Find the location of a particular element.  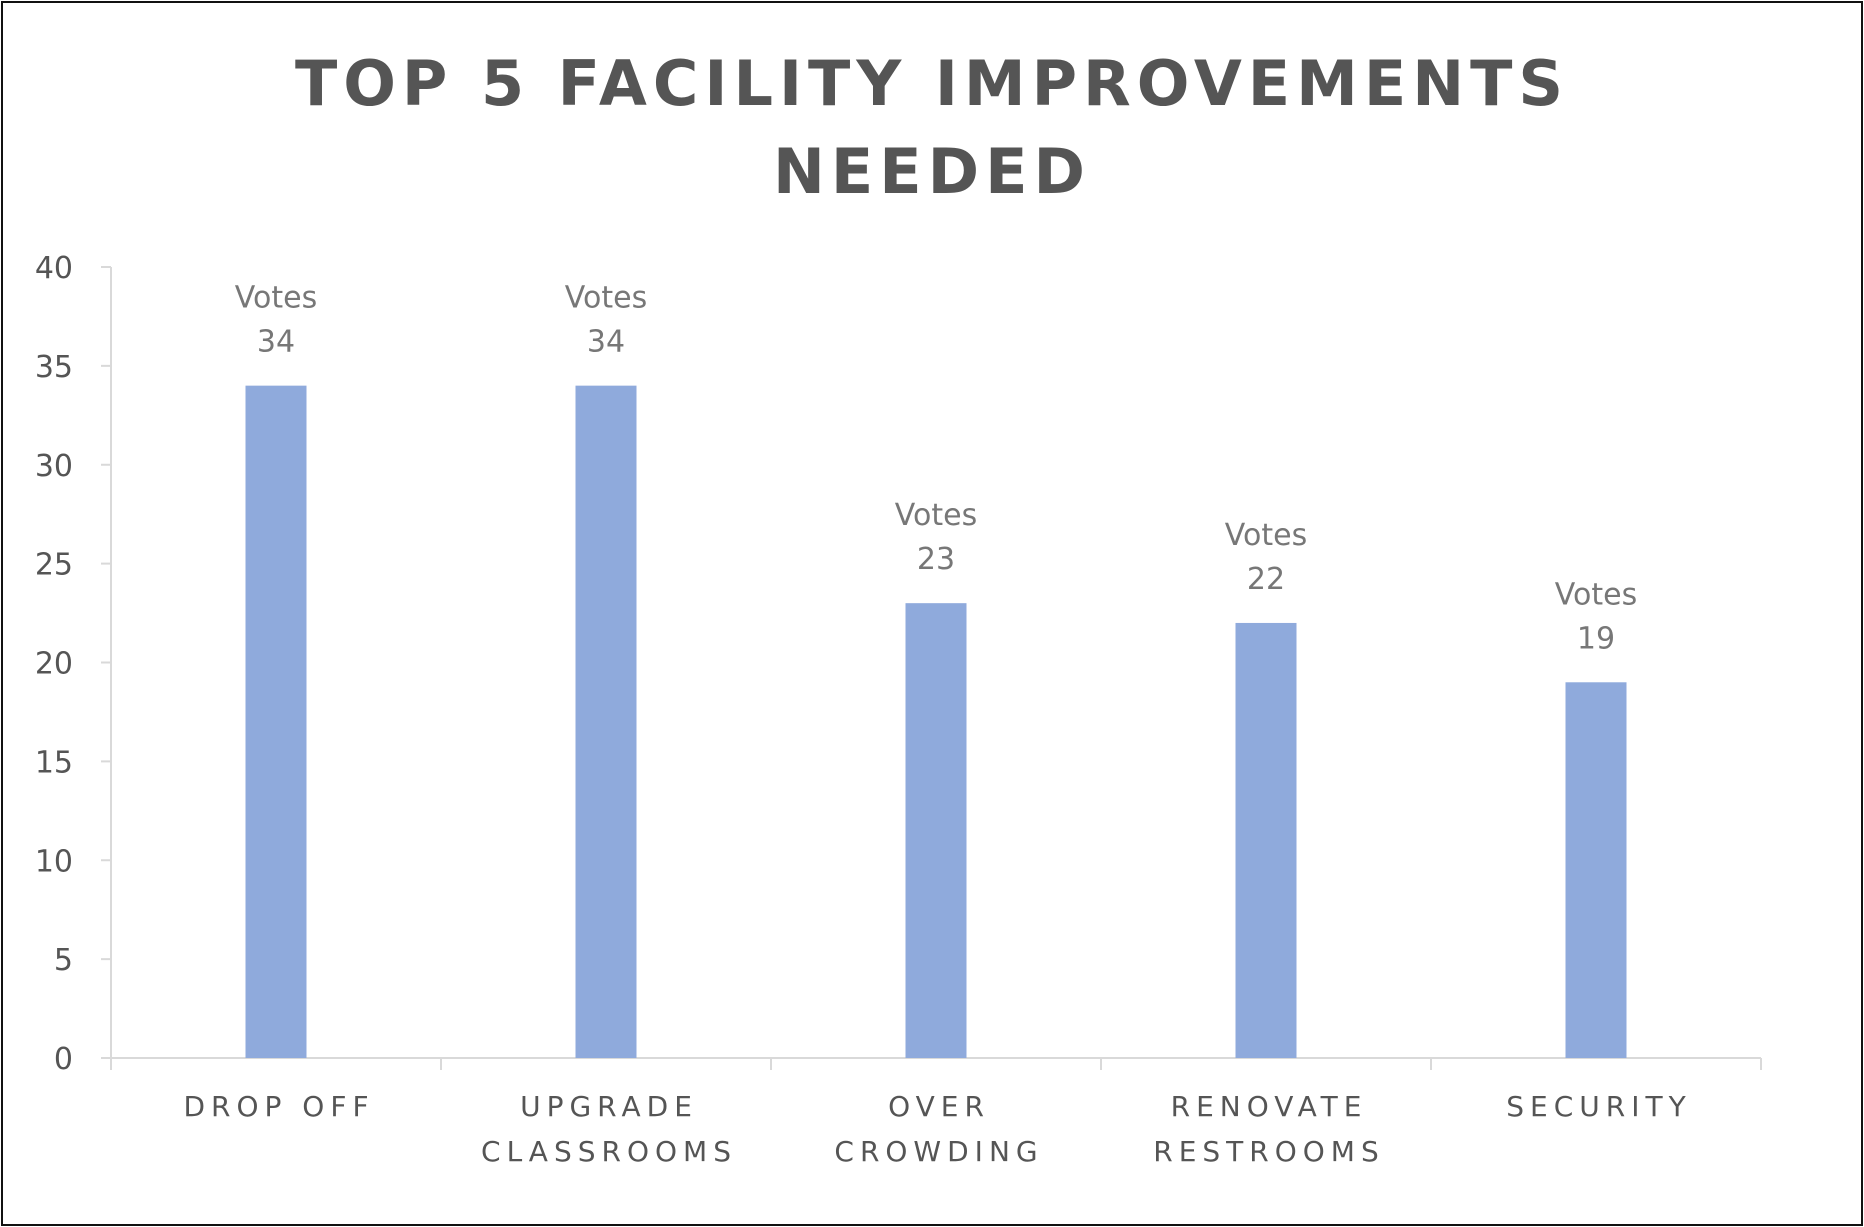

y-tick-label: 35 is located at coordinates (54, 367).